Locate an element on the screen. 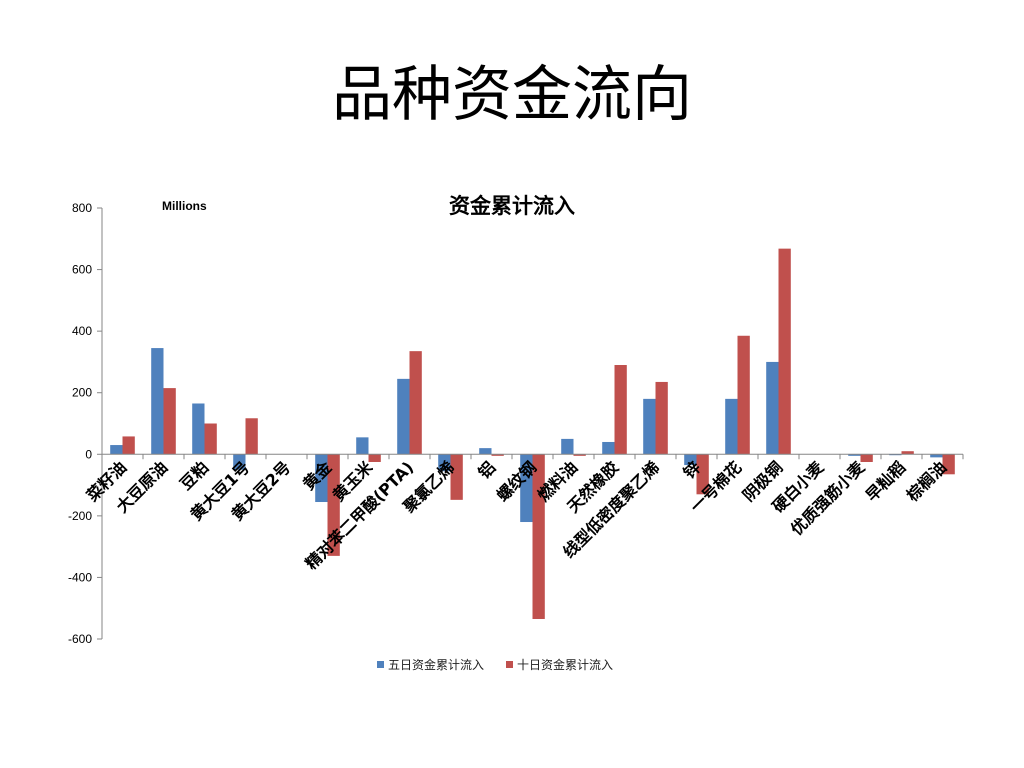 The width and height of the screenshot is (1024, 768). y-tick-label: -400 is located at coordinates (80, 577).